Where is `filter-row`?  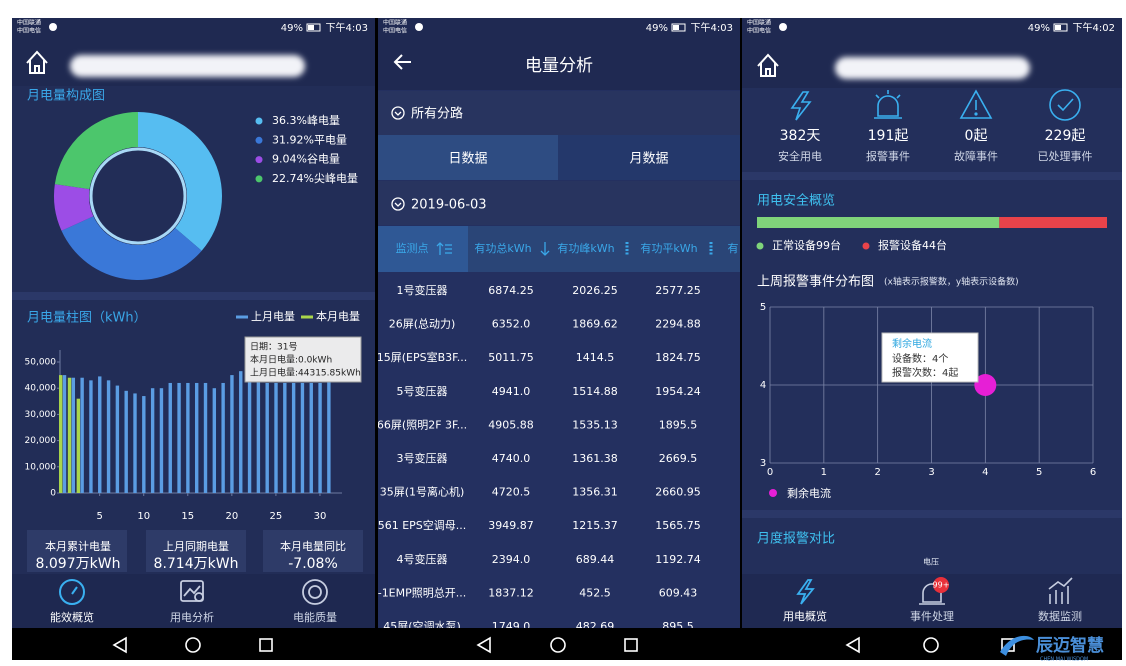 filter-row is located at coordinates (559, 113).